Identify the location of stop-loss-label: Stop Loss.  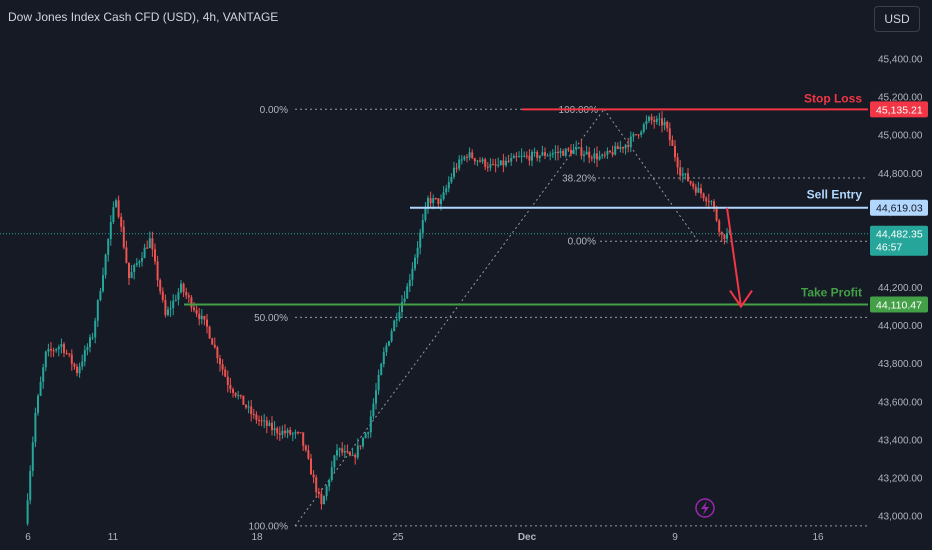
(833, 98).